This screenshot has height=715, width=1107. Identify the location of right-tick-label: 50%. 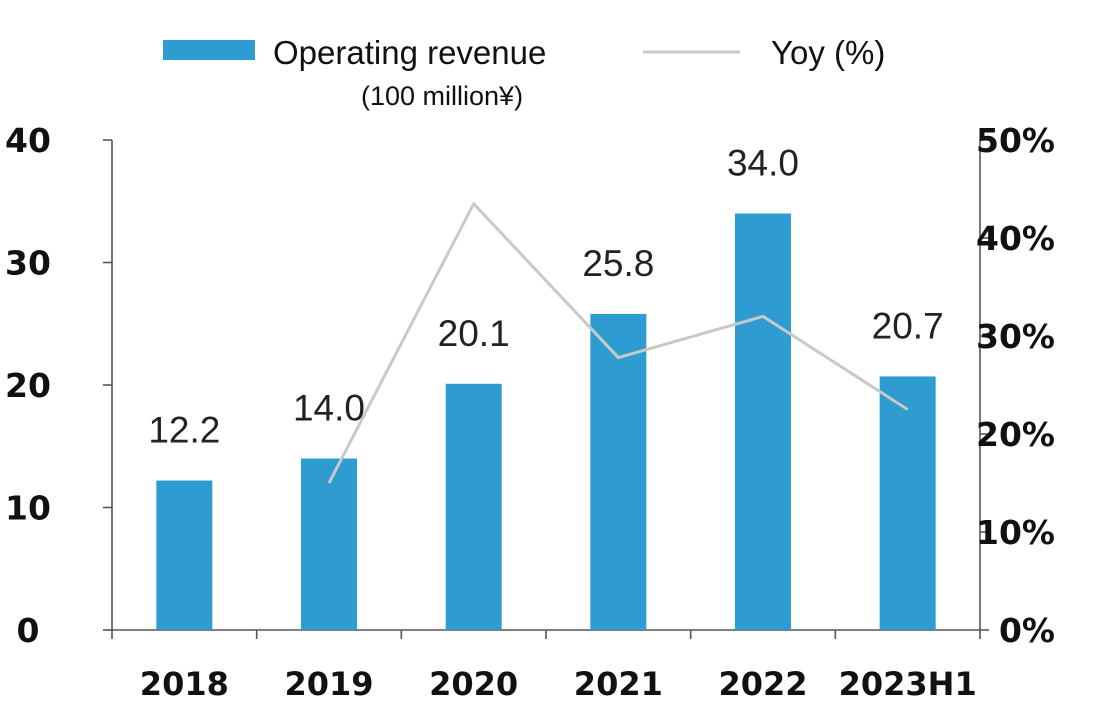
(1015, 140).